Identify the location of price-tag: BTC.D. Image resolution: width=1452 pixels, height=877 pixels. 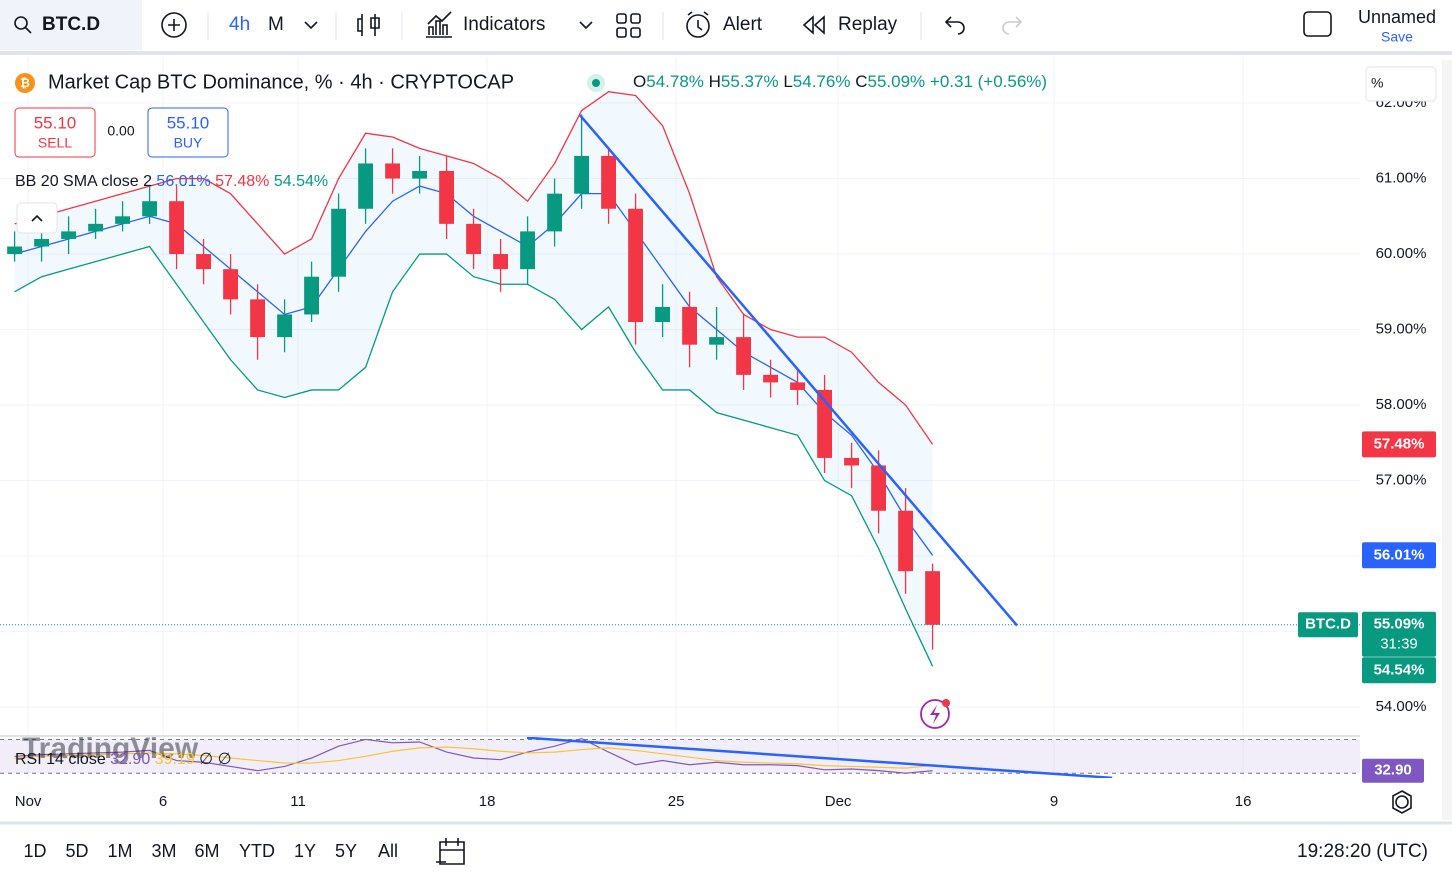
(1328, 625).